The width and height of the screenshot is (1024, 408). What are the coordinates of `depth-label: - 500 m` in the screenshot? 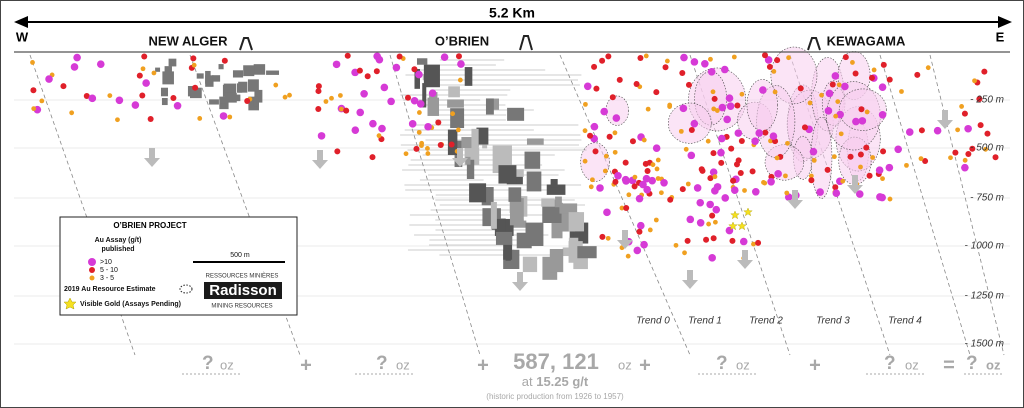 It's located at (987, 148).